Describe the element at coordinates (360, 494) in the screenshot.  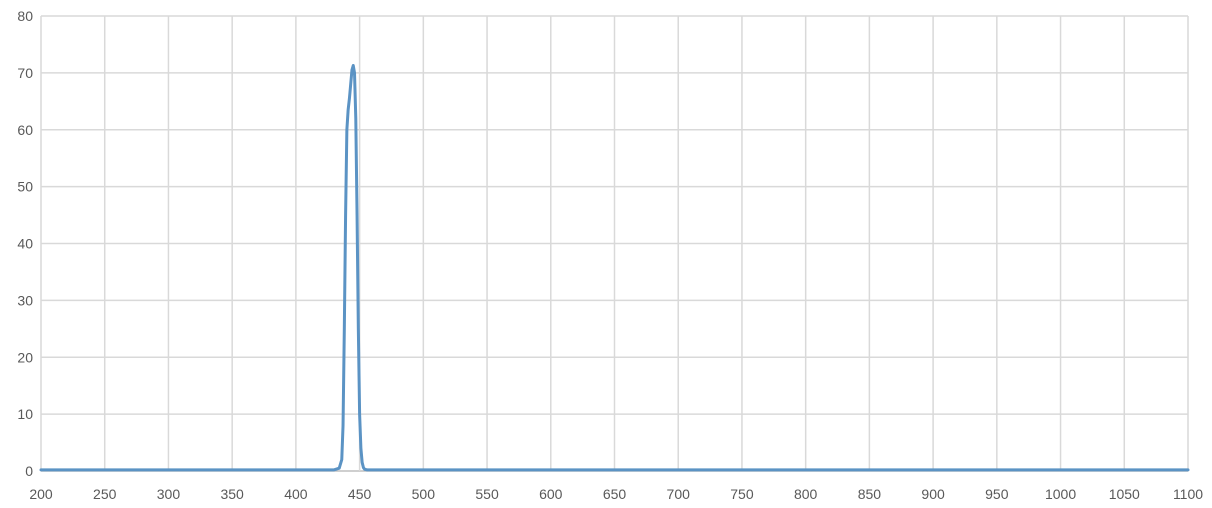
I see `x-tick-label: 450` at that location.